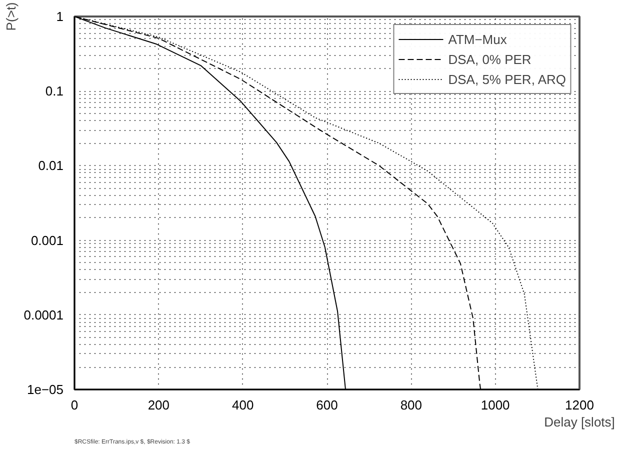  Describe the element at coordinates (477, 39) in the screenshot. I see `legend-label: ATM−Mux` at that location.